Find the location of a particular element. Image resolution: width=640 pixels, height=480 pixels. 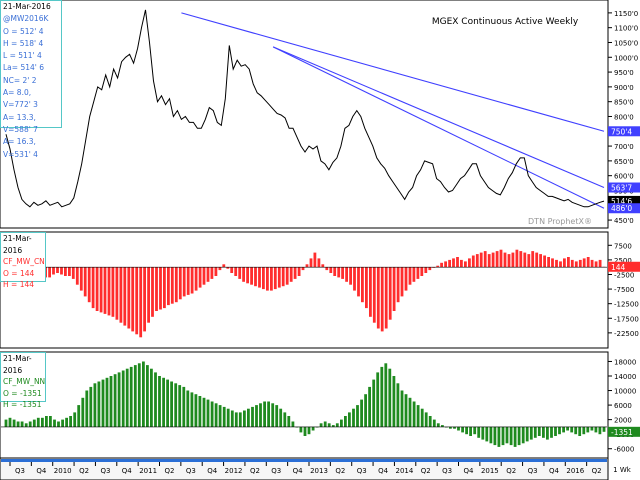

price-y-tick-label: 1050'0 is located at coordinates (626, 43).